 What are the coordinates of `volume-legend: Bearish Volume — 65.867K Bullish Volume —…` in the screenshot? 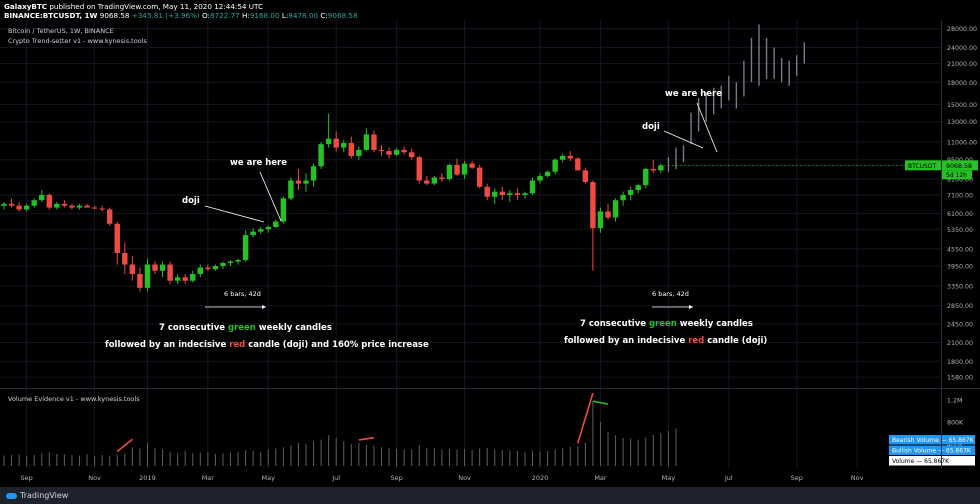 It's located at (932, 450).